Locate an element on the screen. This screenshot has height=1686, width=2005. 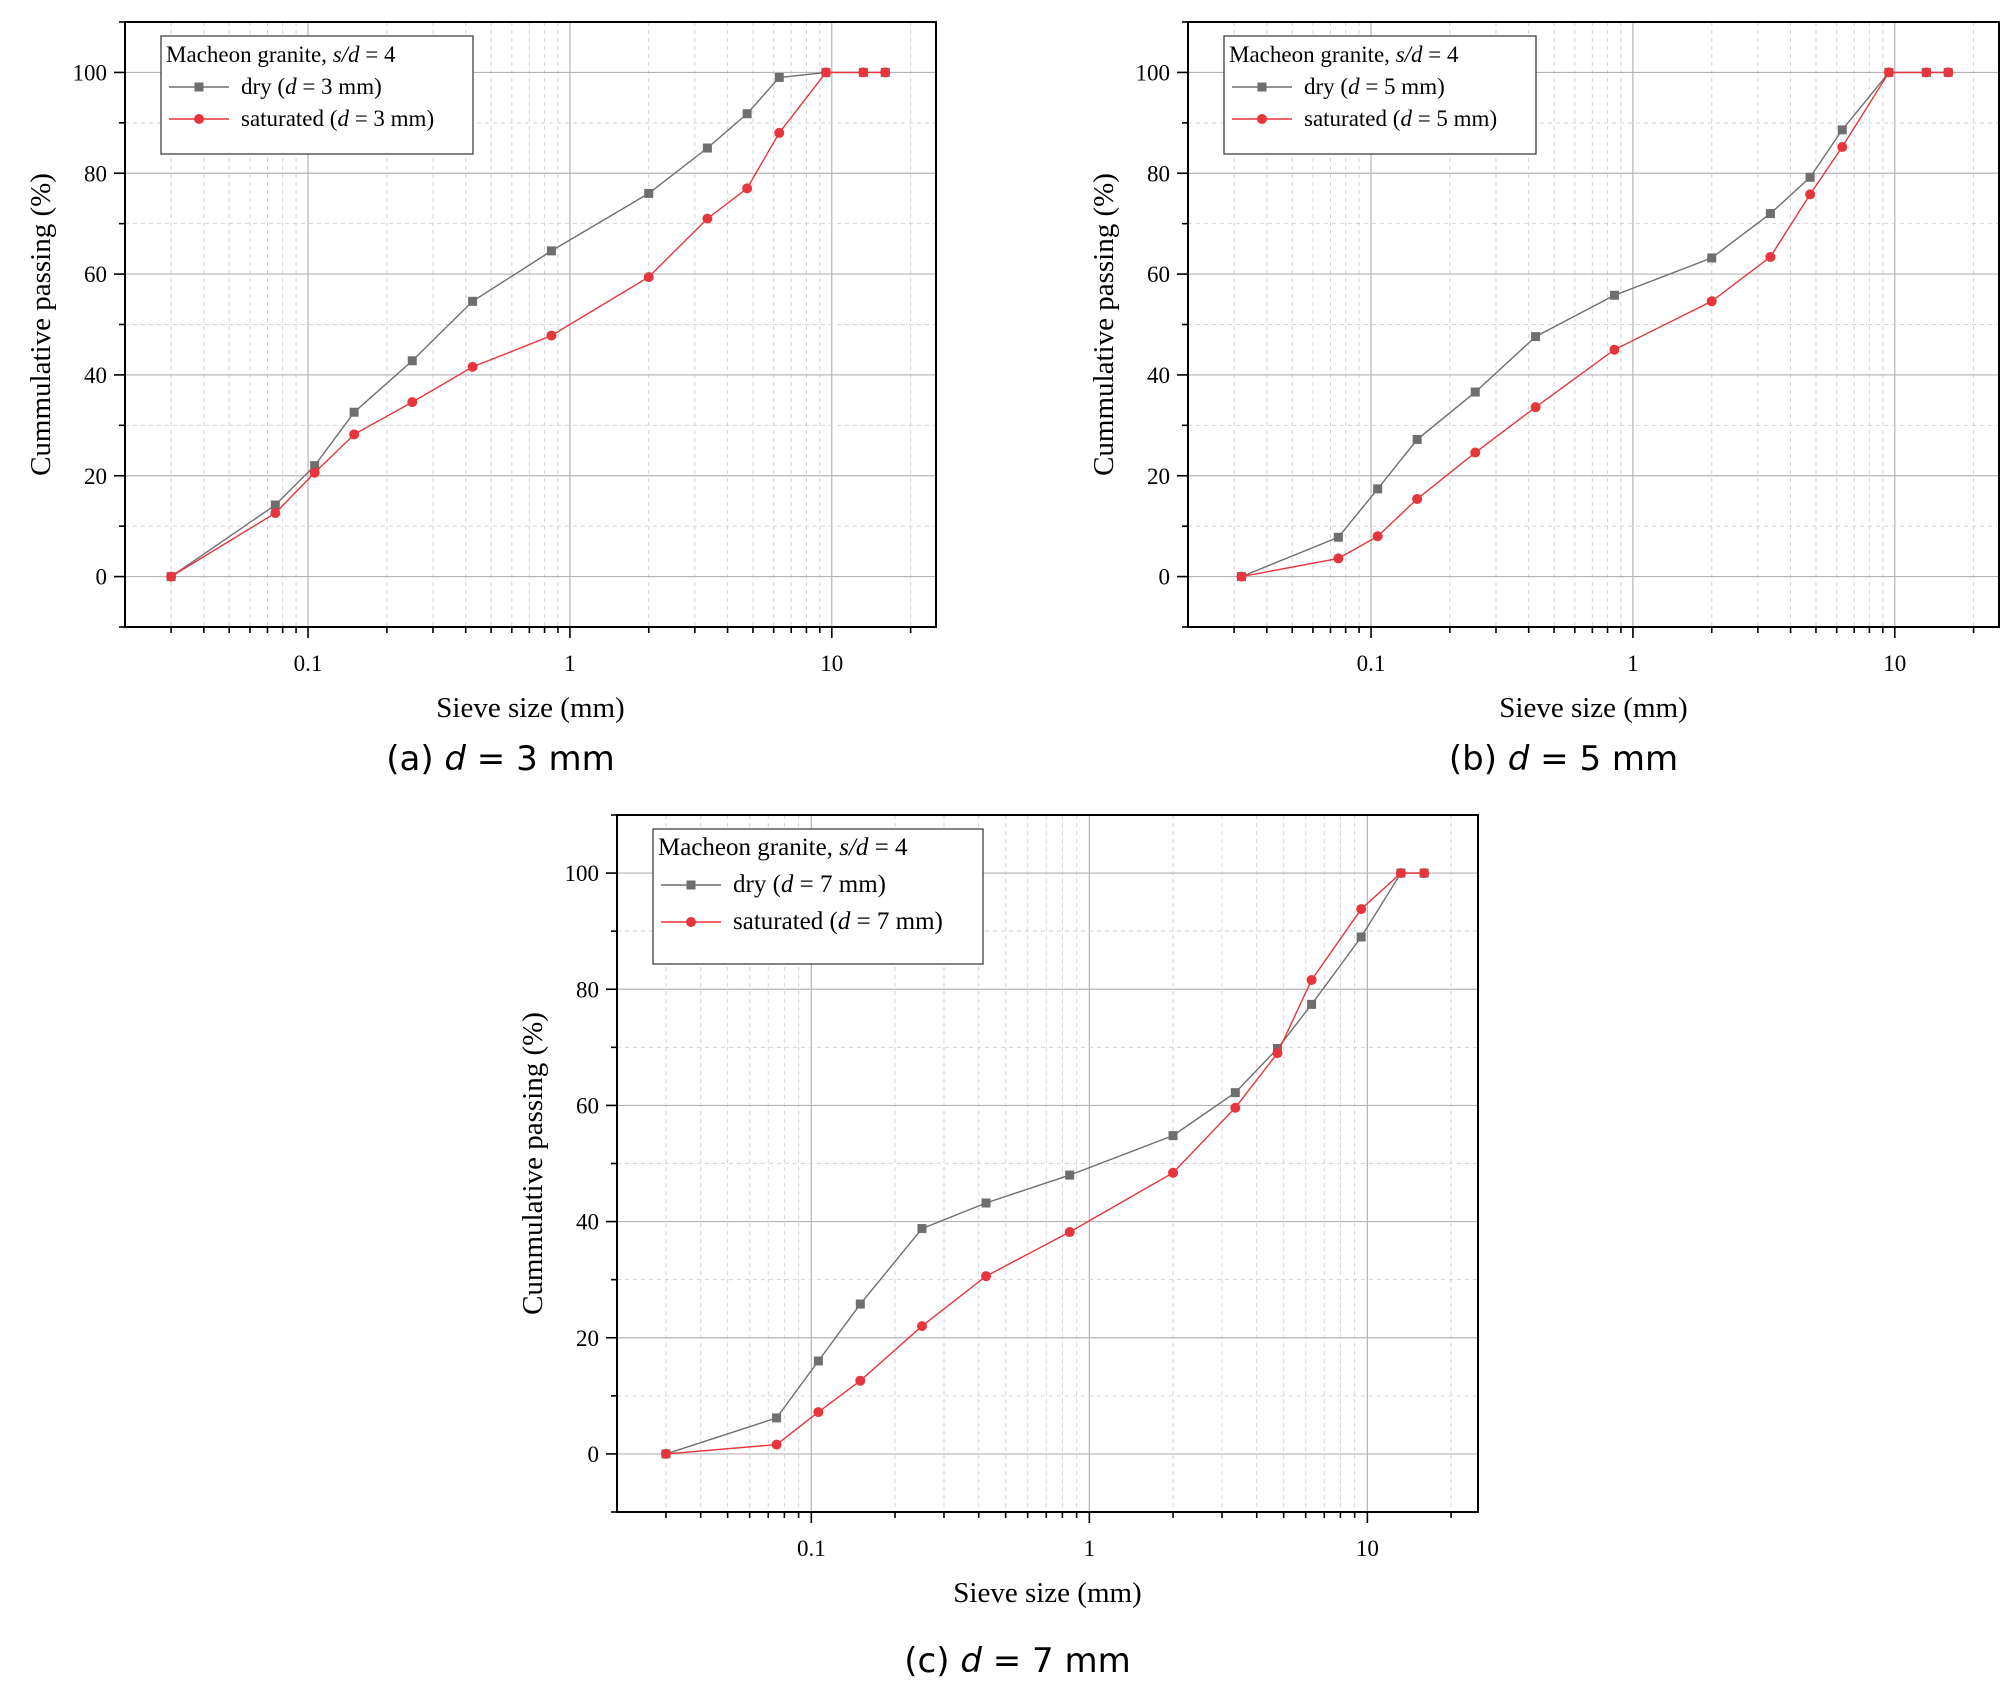
legend-label: saturated (d = 3 mm) is located at coordinates (337, 118).